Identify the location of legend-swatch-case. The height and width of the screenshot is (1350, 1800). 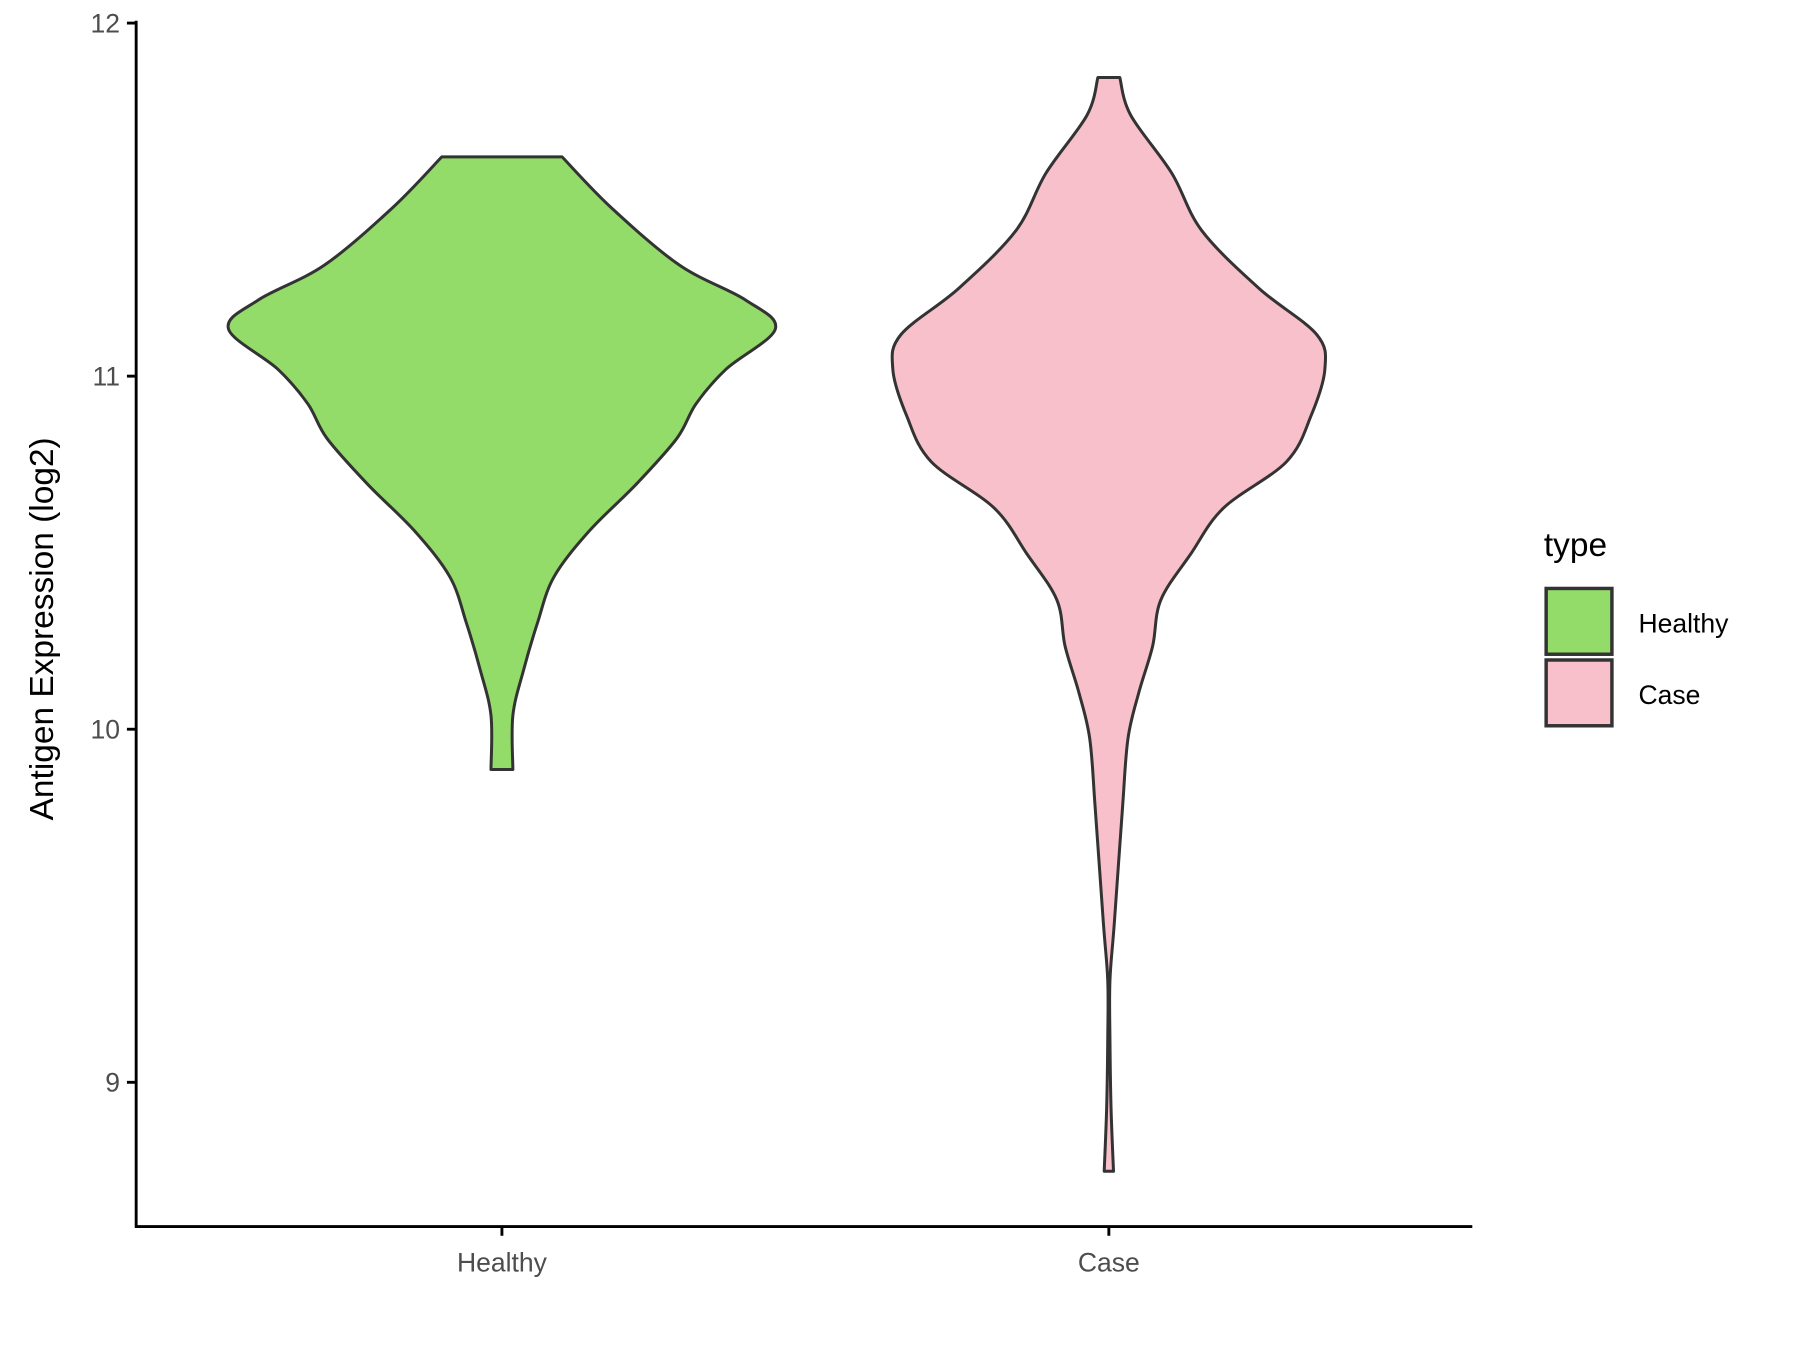
(1579, 693).